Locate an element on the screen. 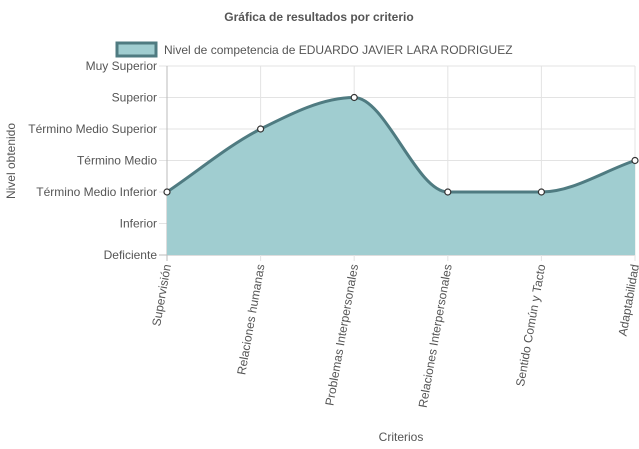 Image resolution: width=639 pixels, height=449 pixels. chart-title: Gráfica de resultados por criterio is located at coordinates (318, 17).